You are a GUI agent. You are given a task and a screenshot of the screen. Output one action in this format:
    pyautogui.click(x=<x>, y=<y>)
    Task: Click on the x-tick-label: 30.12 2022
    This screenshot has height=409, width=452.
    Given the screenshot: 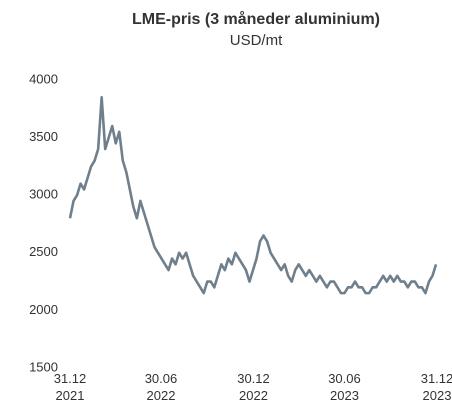 What is the action you would take?
    pyautogui.click(x=253, y=387)
    